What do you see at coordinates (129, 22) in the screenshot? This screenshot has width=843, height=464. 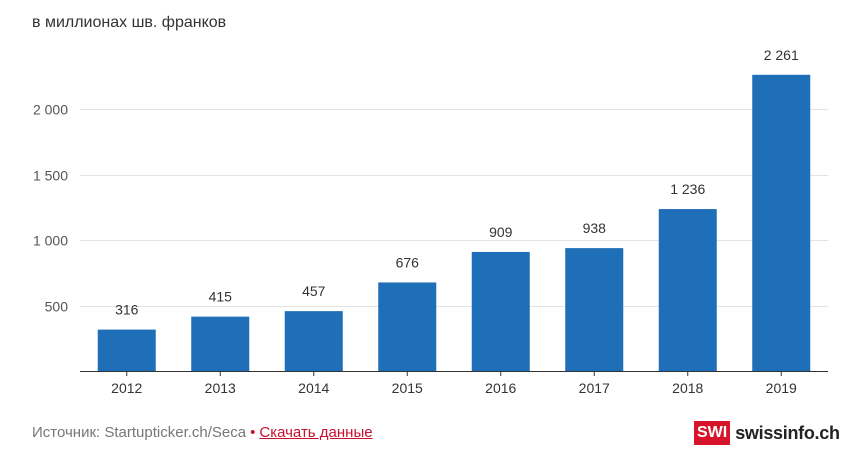 I see `chart-subtitle: в миллионах шв. франков` at bounding box center [129, 22].